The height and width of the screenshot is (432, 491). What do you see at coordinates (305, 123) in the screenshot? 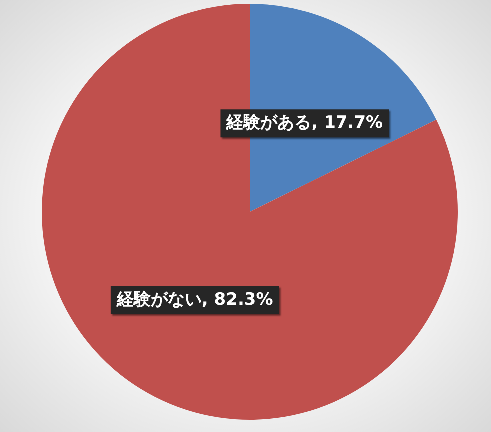
I see `slice-label: 経験がある, 17.7%` at bounding box center [305, 123].